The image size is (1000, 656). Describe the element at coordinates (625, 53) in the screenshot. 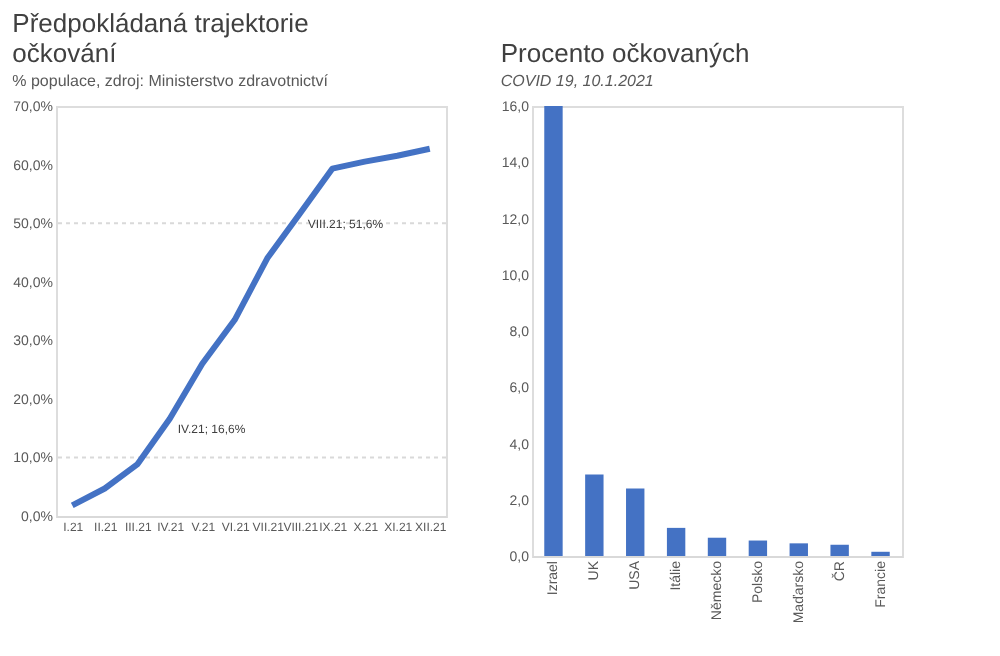

I see `chart-title: Procento očkovaných` at that location.